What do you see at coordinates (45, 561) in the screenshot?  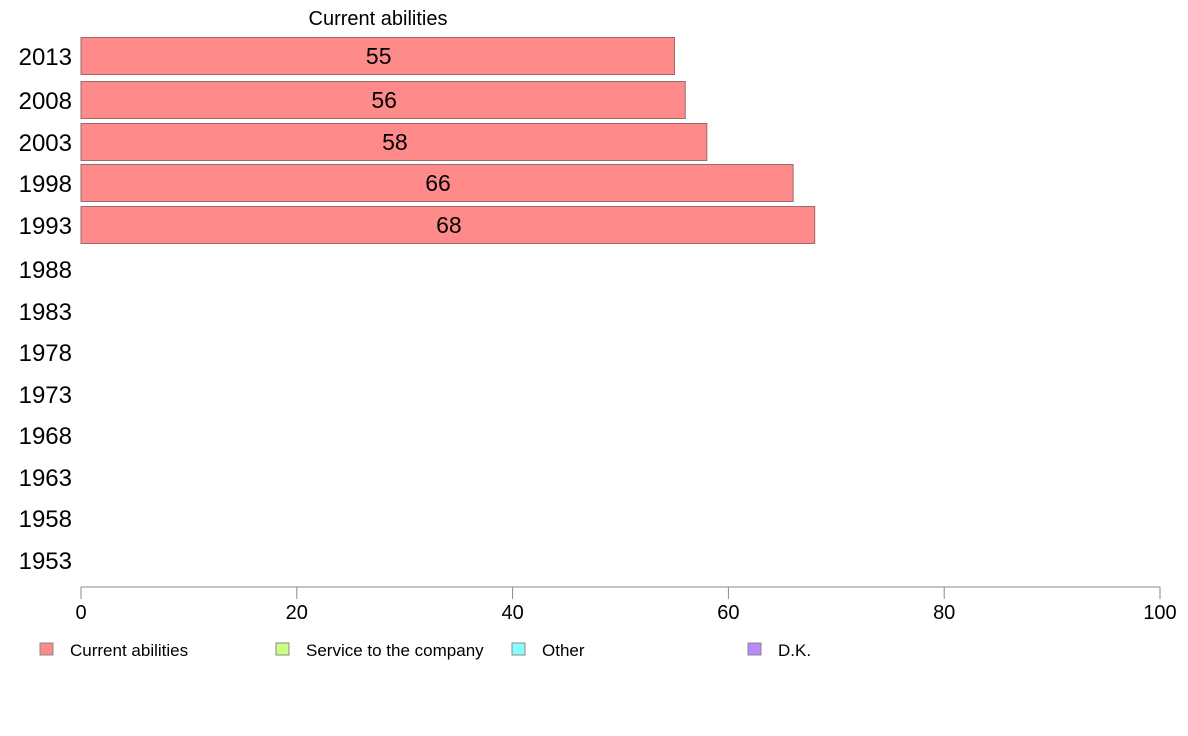 I see `category-label-1953: 1953` at bounding box center [45, 561].